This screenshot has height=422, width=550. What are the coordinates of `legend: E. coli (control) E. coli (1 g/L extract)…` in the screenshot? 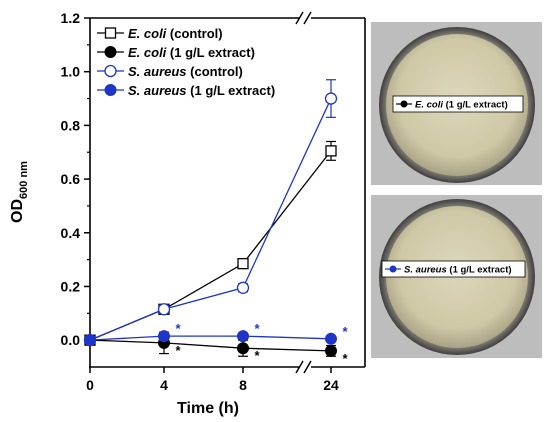 It's located at (186, 62).